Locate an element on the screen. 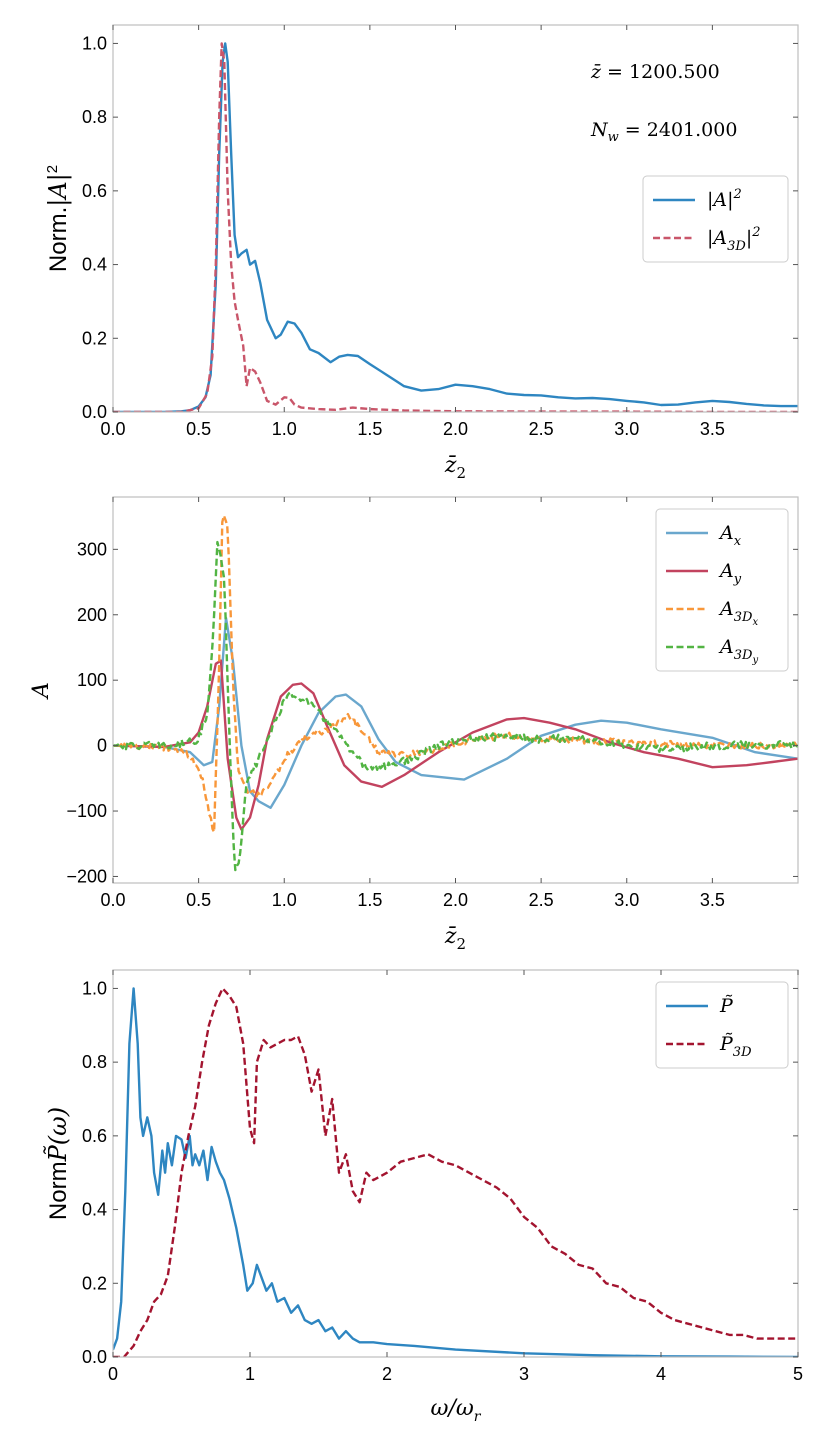 The image size is (830, 1453). legend-label: P̃ is located at coordinates (726, 1006).